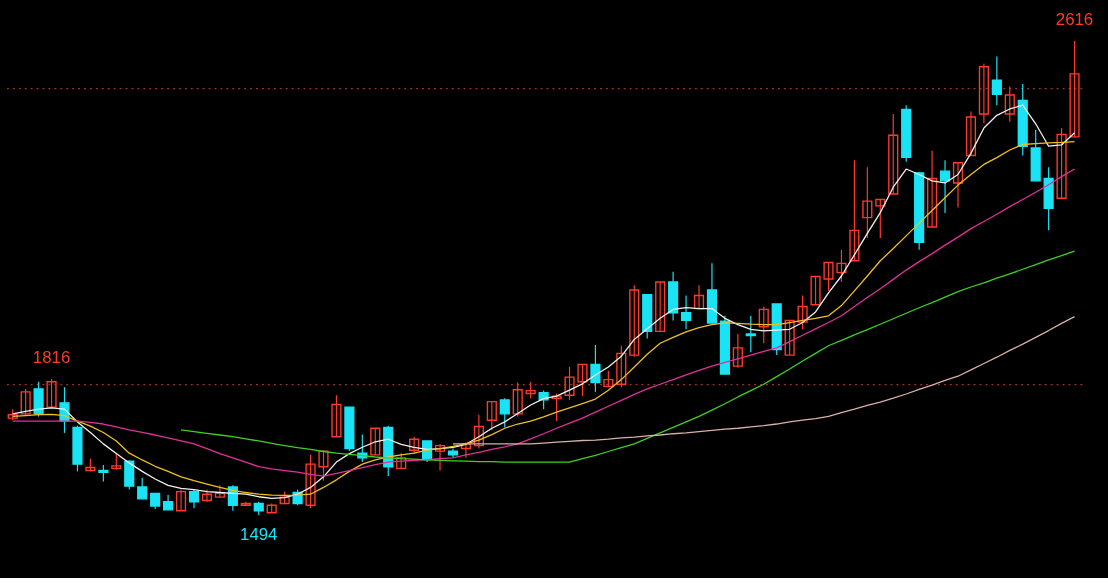 The image size is (1108, 584). Describe the element at coordinates (259, 535) in the screenshot. I see `annotation: 1494` at that location.